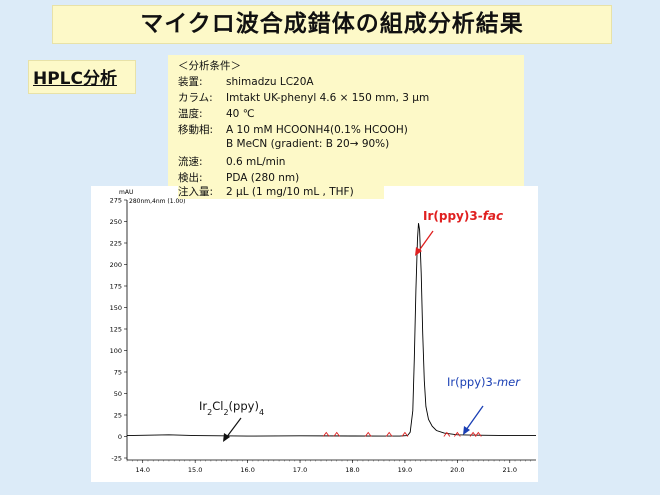 This screenshot has height=495, width=660. Describe the element at coordinates (352, 470) in the screenshot. I see `x-tick-label: 18.0` at that location.